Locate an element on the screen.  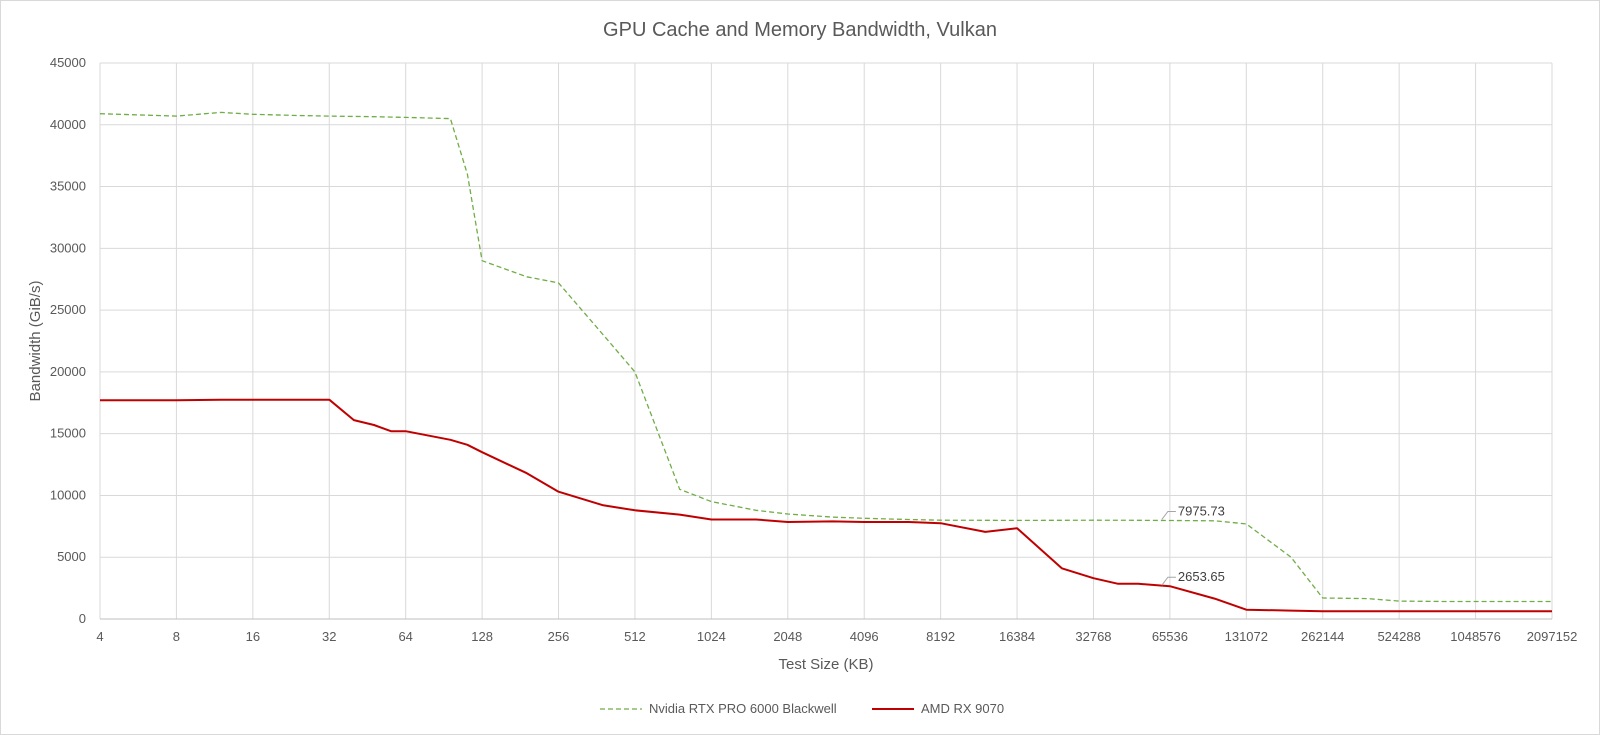
x-tick-label: 131072 is located at coordinates (1246, 636).